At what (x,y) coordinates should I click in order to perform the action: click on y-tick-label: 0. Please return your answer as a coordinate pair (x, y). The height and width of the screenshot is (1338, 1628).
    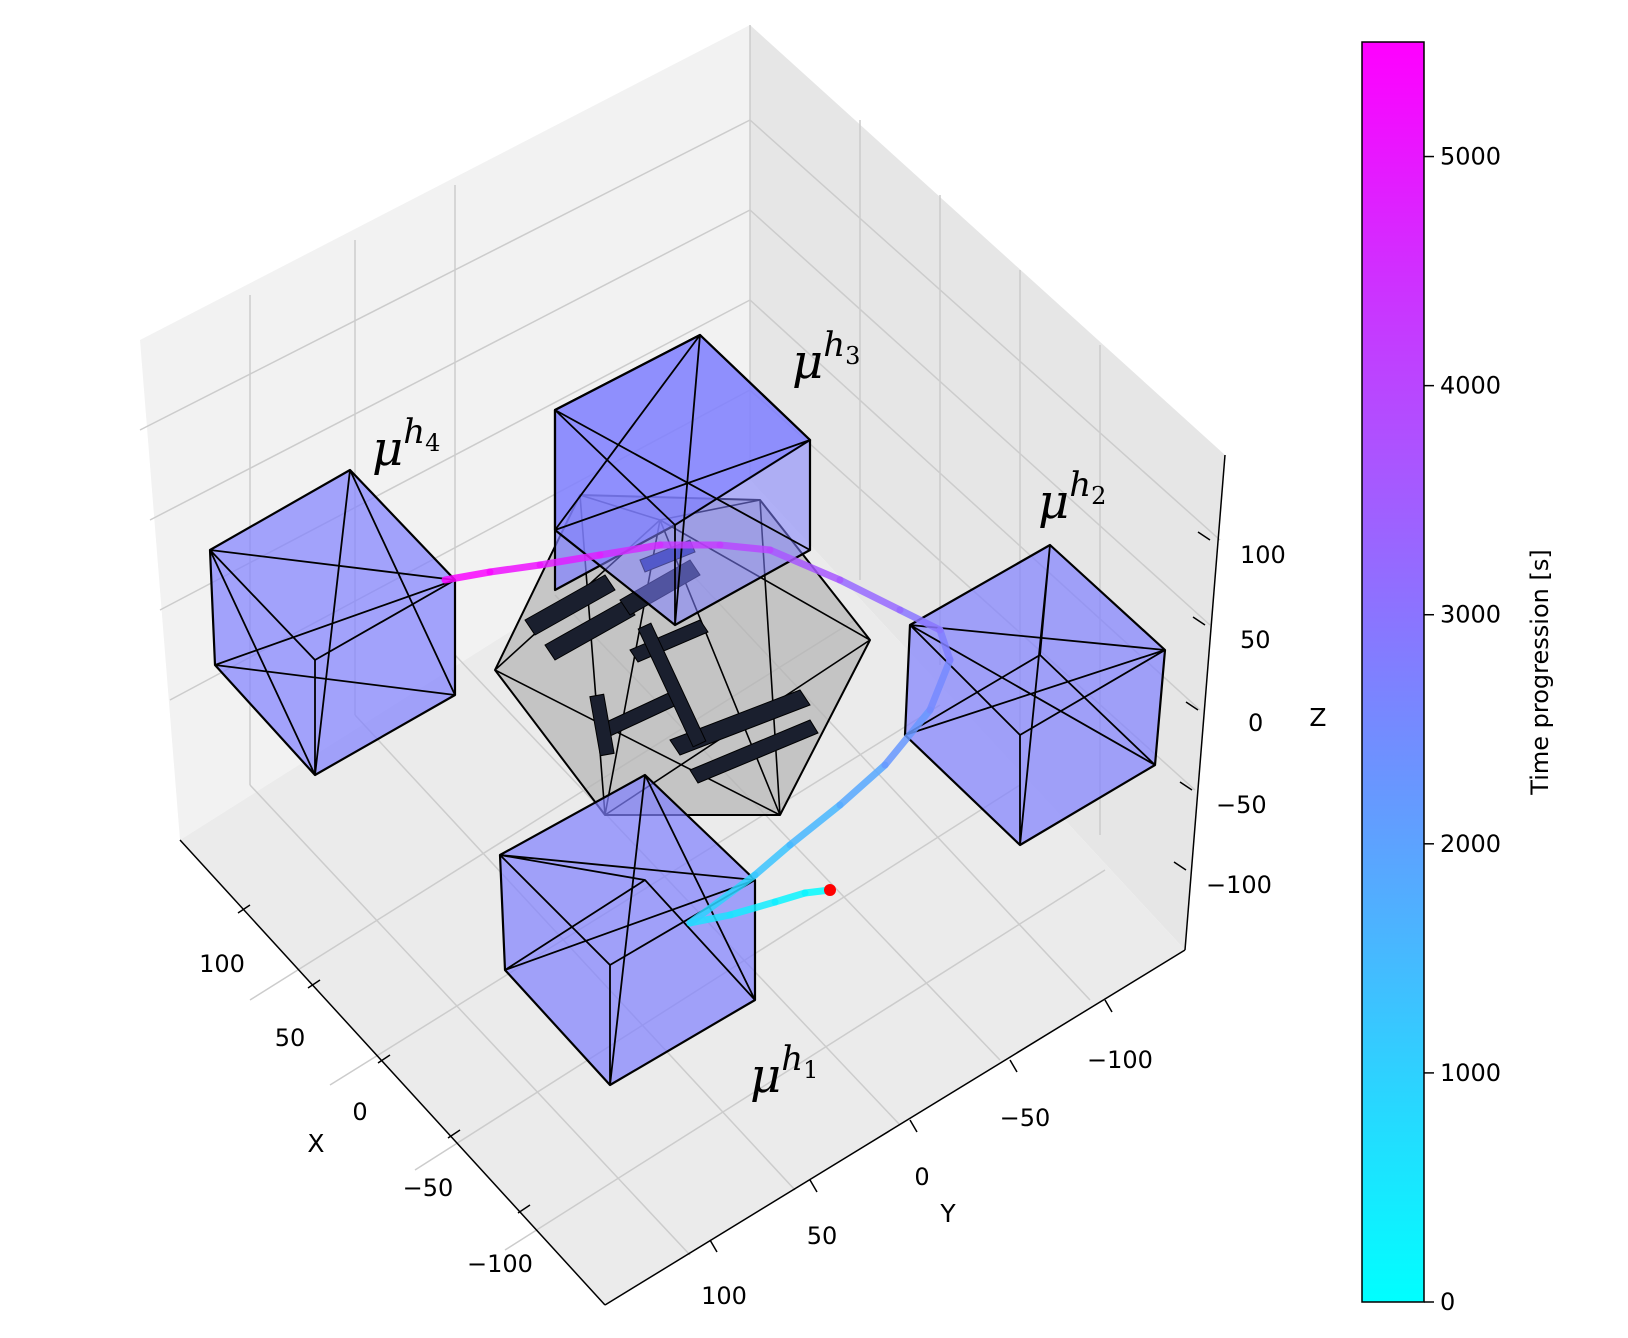
    Looking at the image, I should click on (921, 1177).